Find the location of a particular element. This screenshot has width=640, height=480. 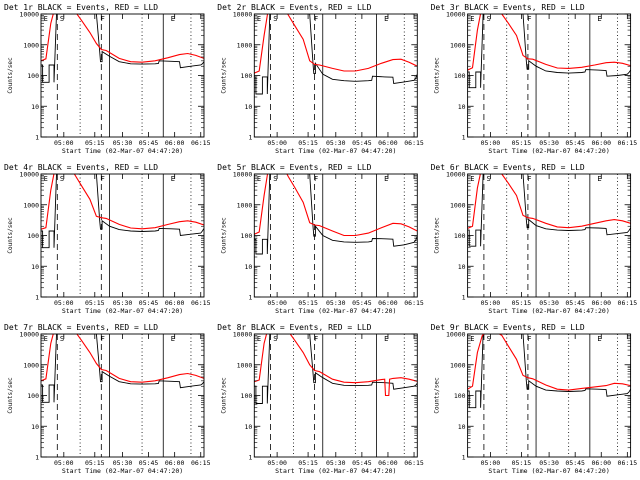

chart-title: Det 8r BLACK = Events, RED = LLD is located at coordinates (294, 327).